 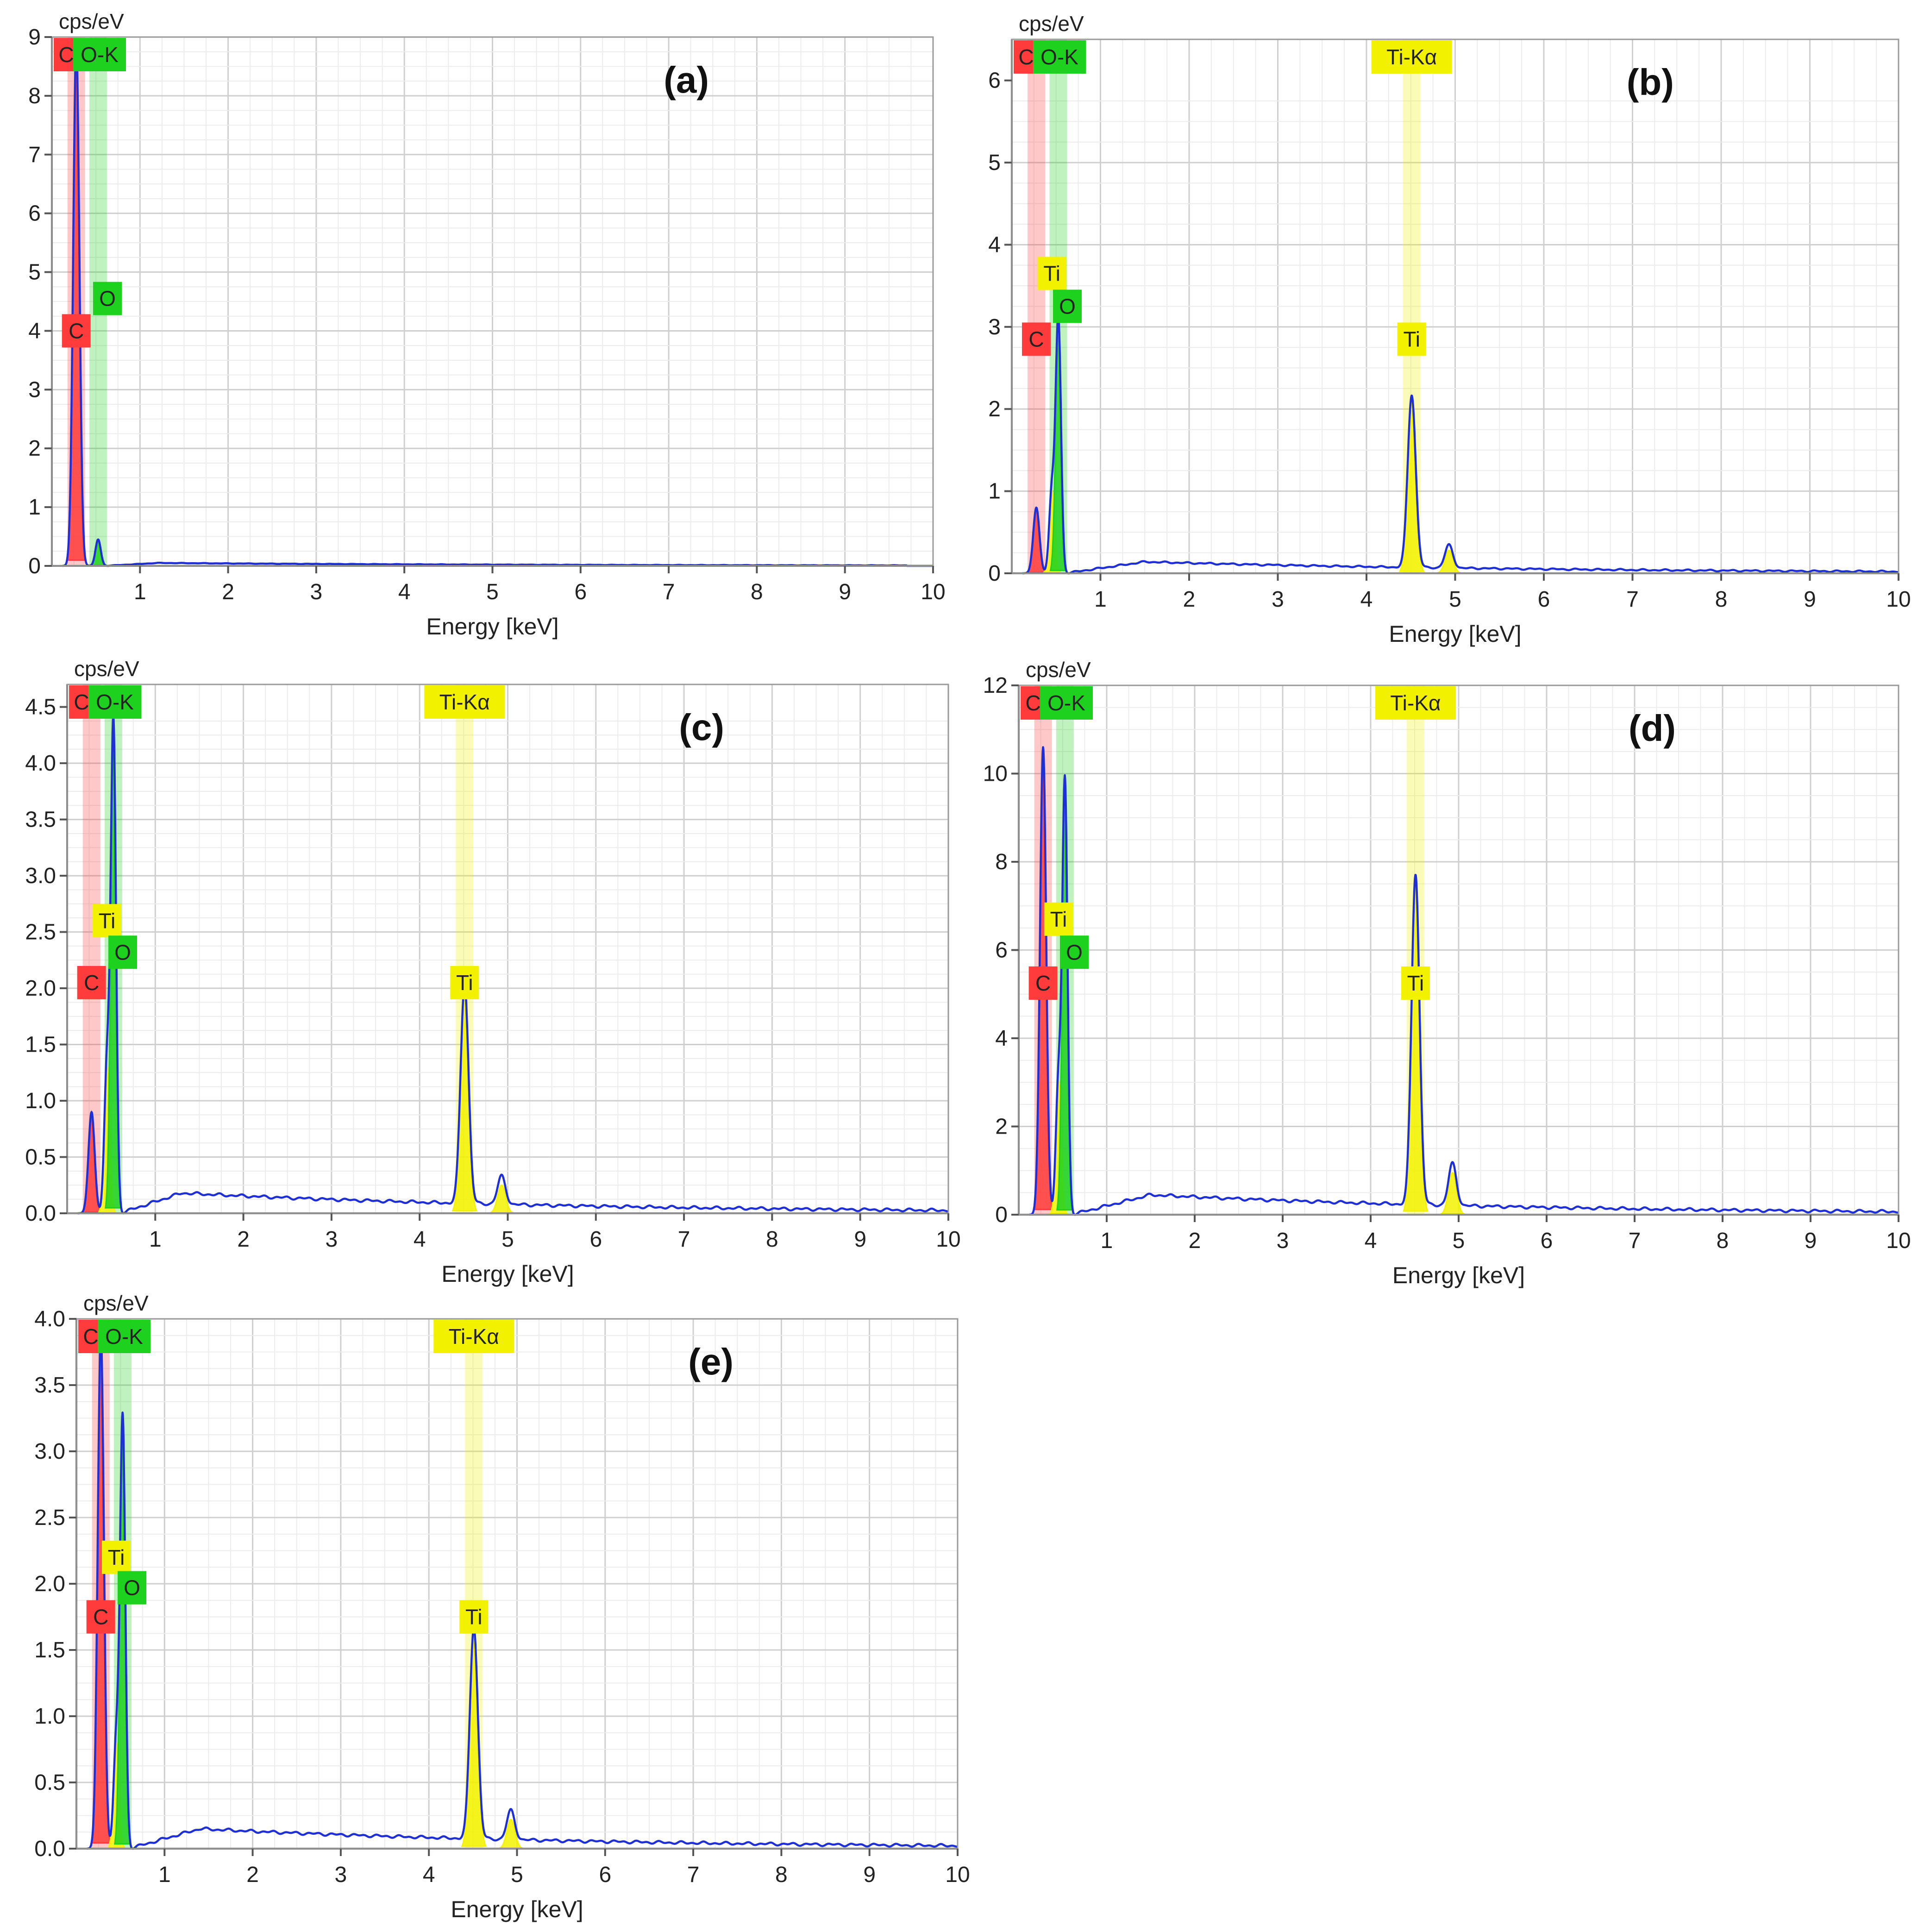 What do you see at coordinates (994, 163) in the screenshot?
I see `y-tick-label: 5` at bounding box center [994, 163].